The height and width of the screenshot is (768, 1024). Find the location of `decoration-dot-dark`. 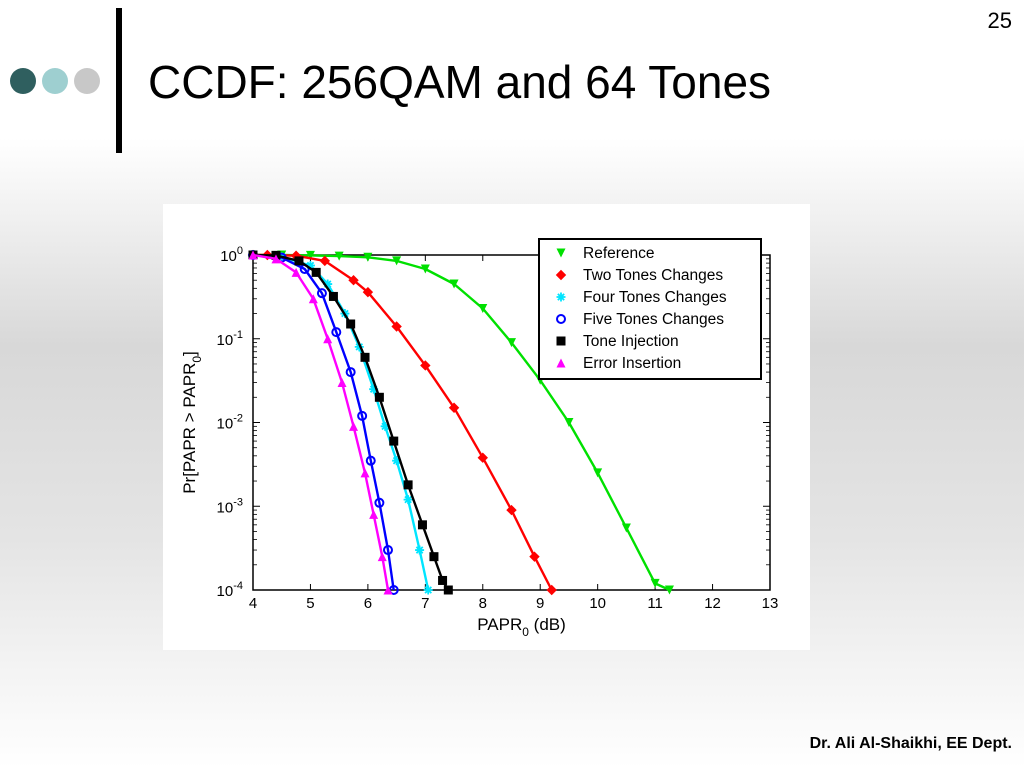

decoration-dot-dark is located at coordinates (23, 81).